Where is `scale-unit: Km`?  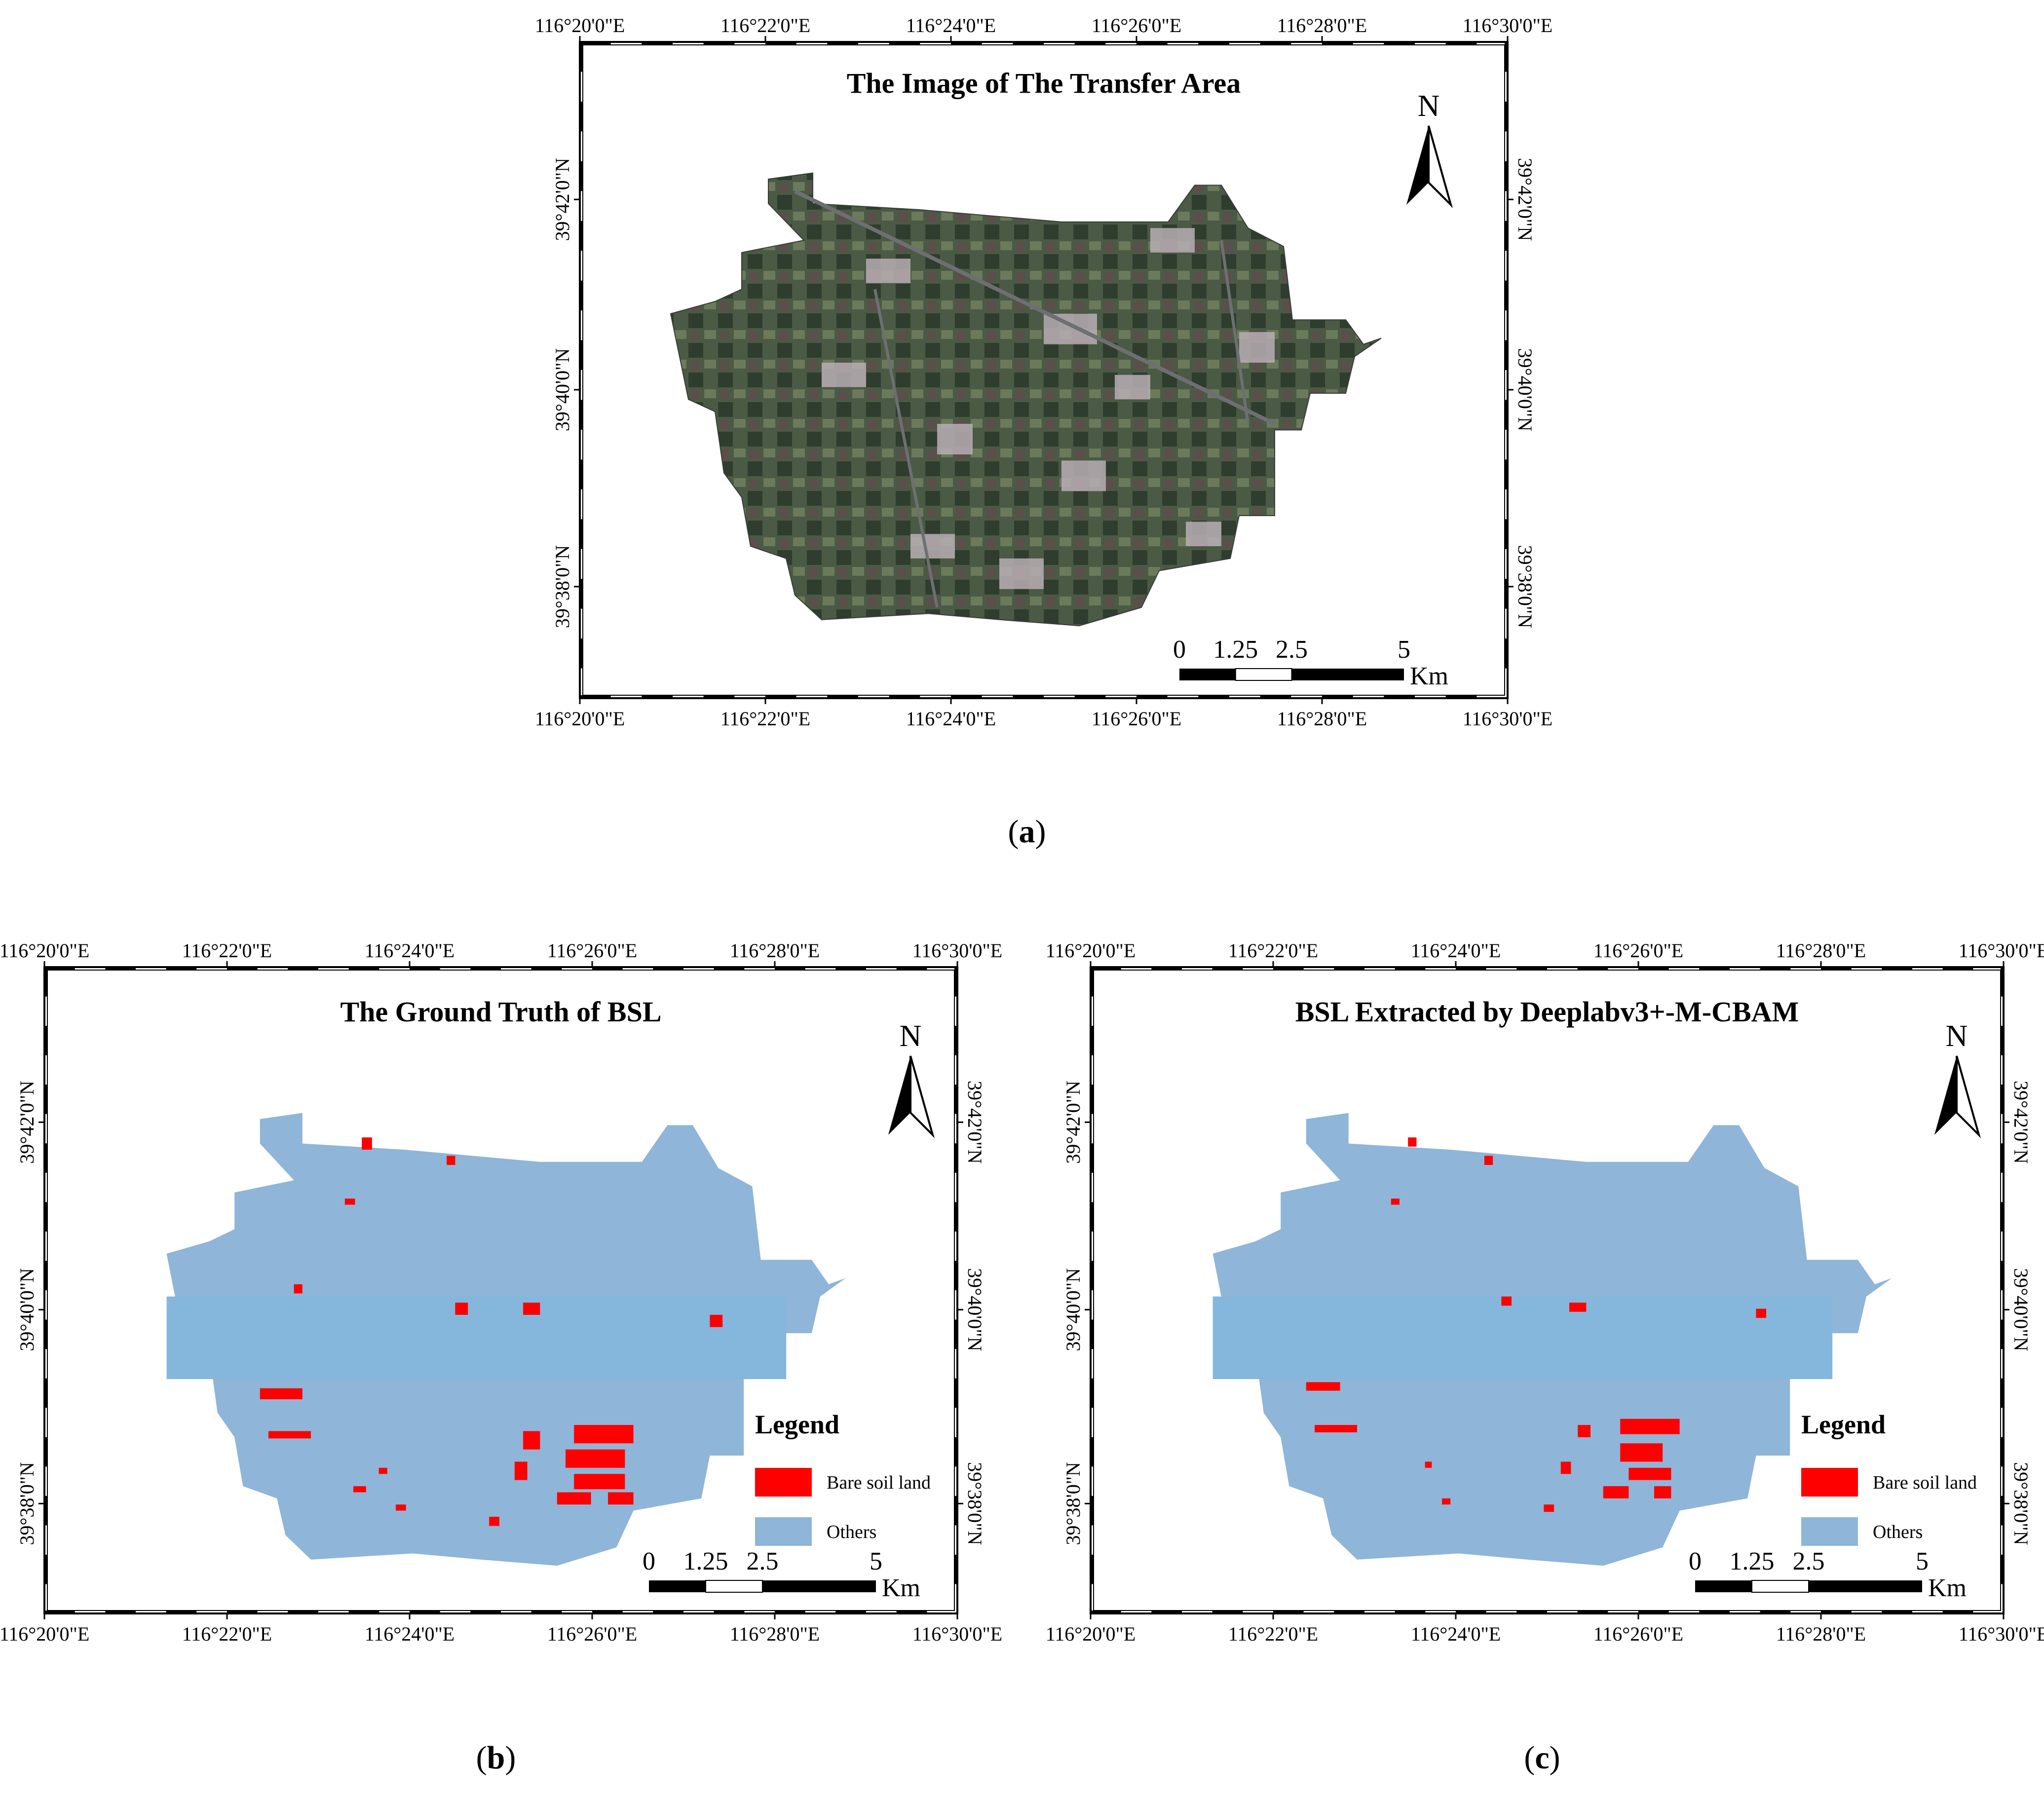 scale-unit: Km is located at coordinates (901, 1588).